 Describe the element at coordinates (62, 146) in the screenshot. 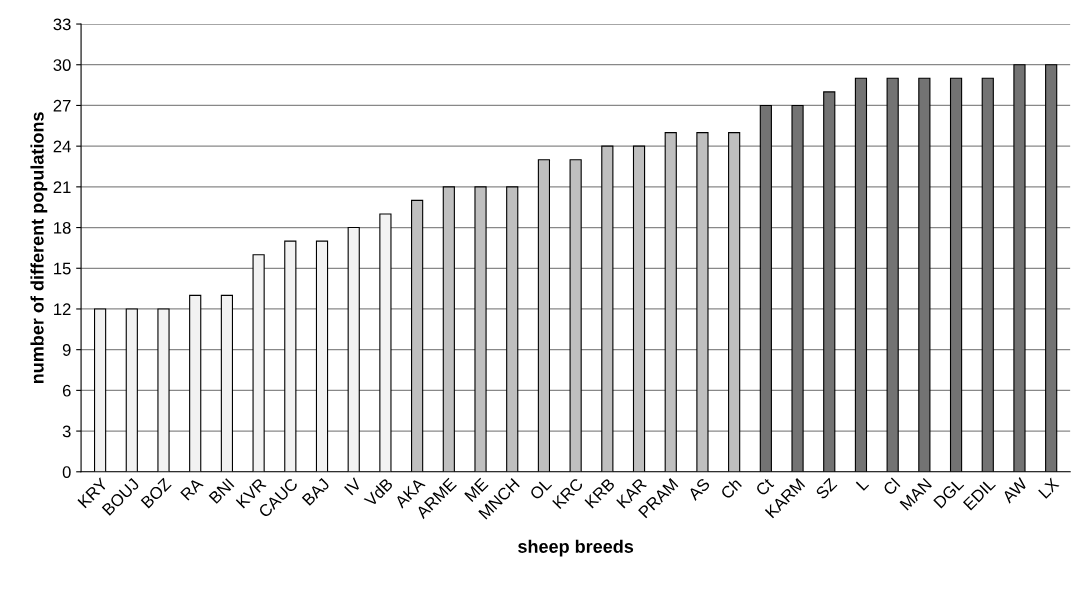

I see `y-tick-label: 24` at that location.